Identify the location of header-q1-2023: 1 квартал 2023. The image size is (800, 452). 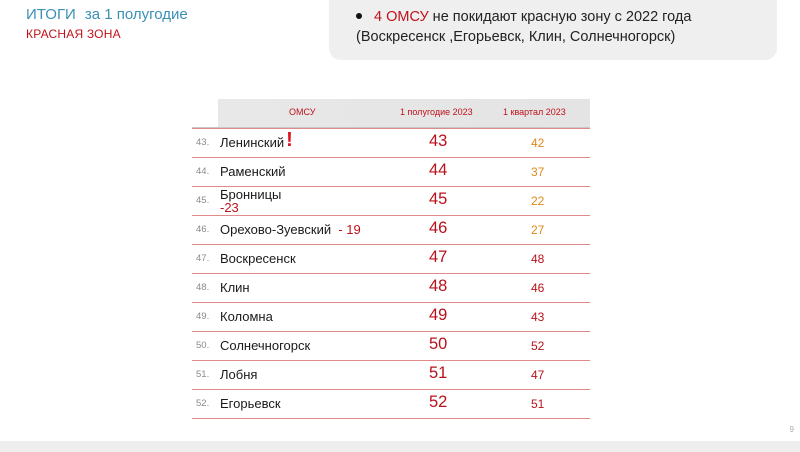
(534, 112).